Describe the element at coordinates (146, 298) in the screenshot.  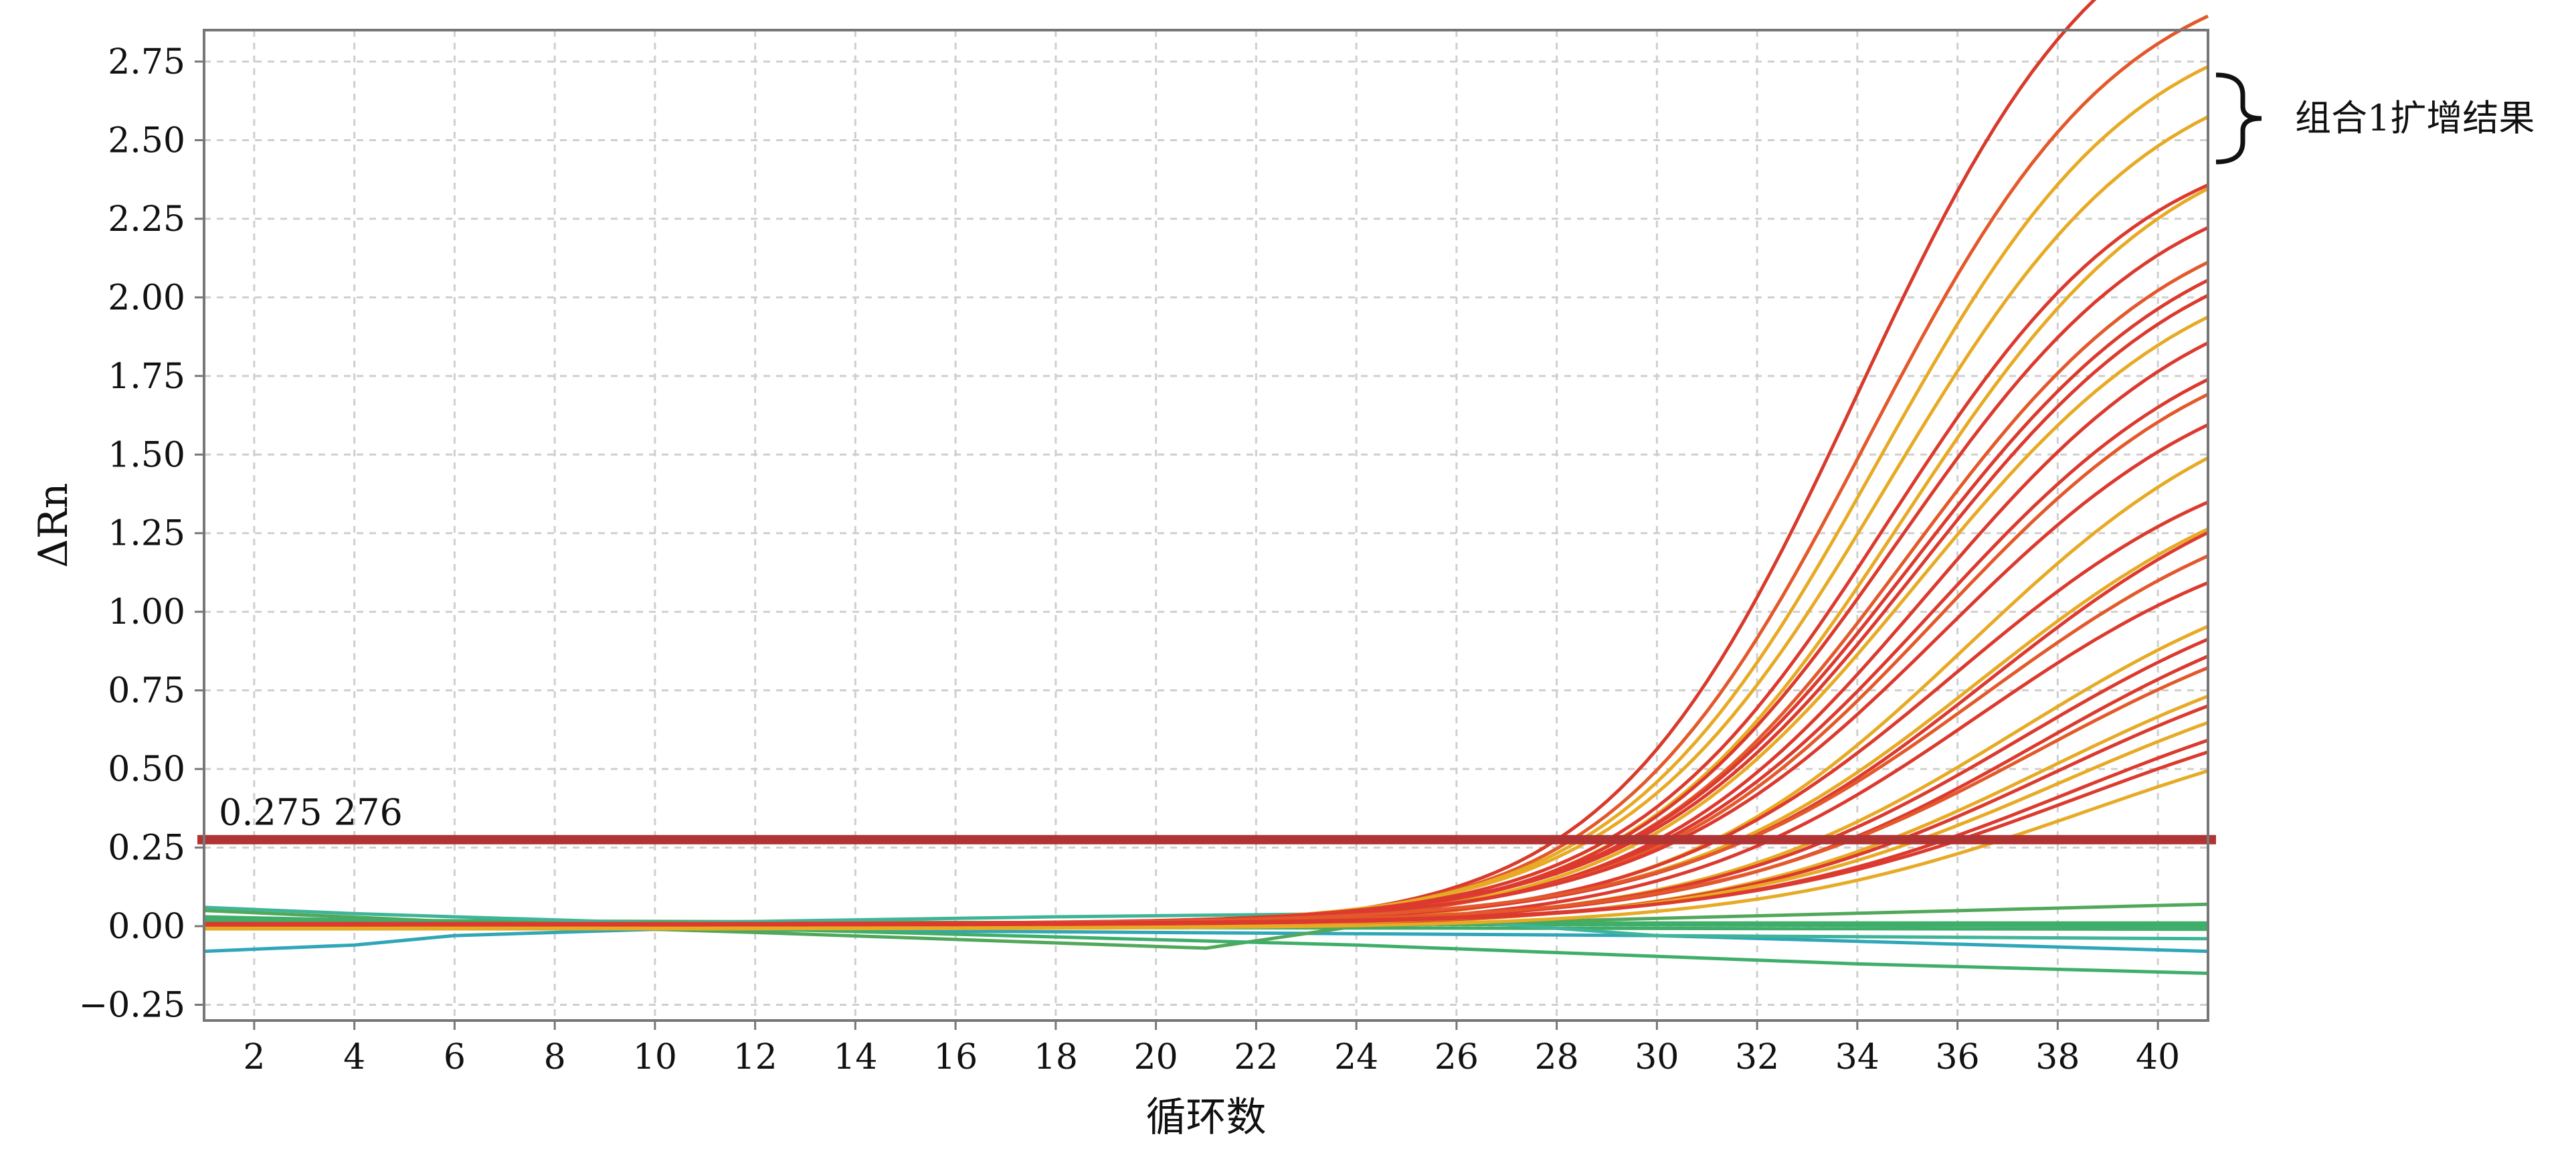
I see `y-tick-label: 2.00` at that location.